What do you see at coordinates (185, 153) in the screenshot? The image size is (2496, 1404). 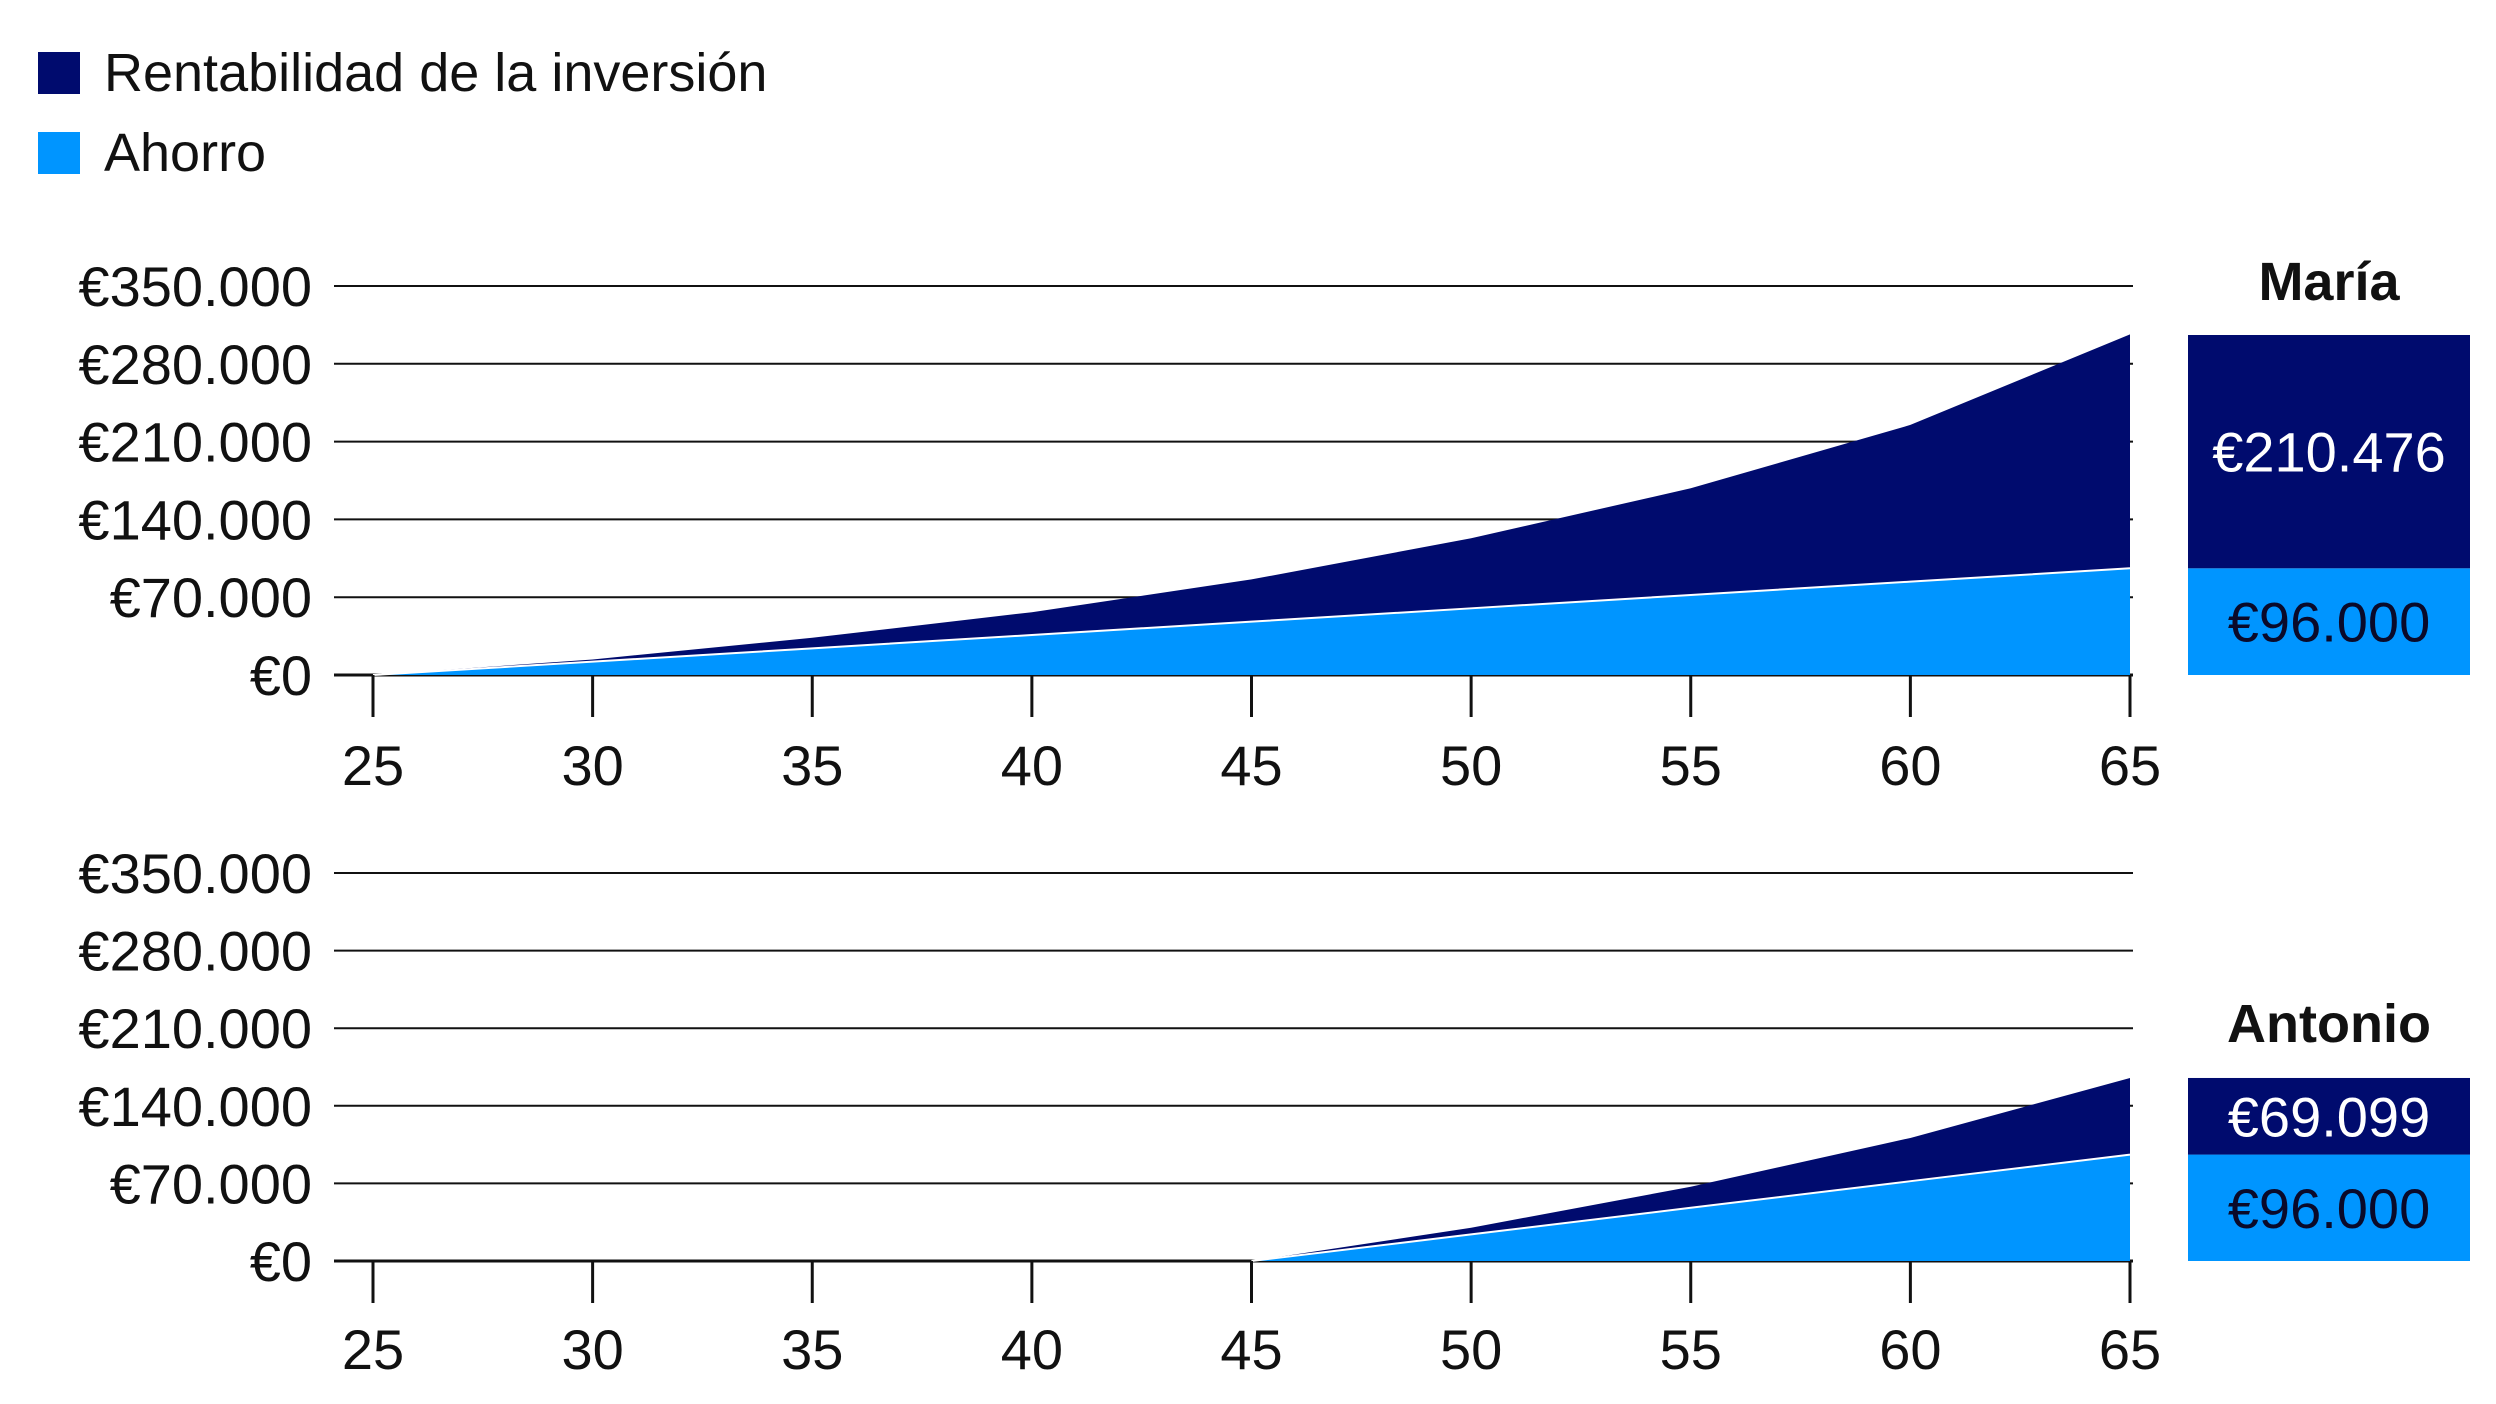 I see `legend-label-savings: Ahorro` at bounding box center [185, 153].